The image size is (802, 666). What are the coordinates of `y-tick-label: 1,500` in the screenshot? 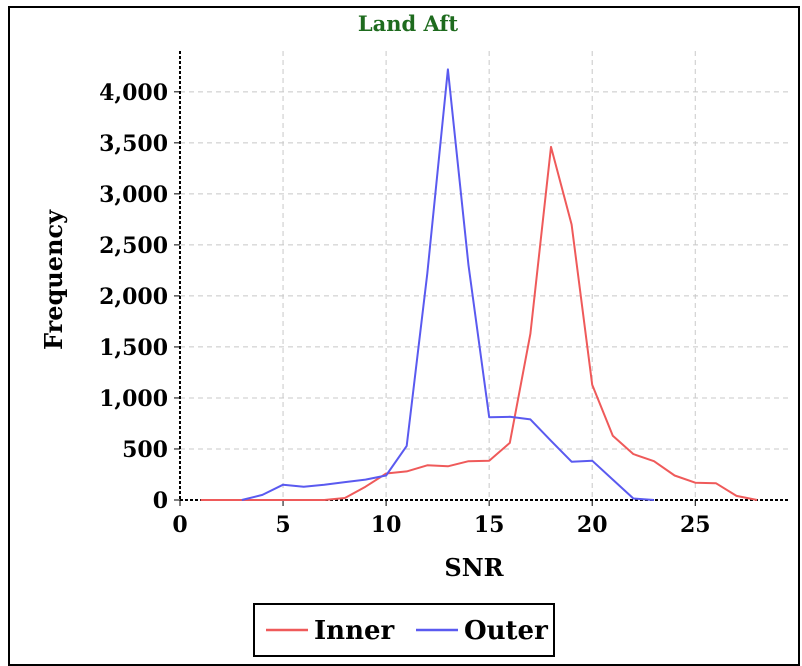 It's located at (133, 348).